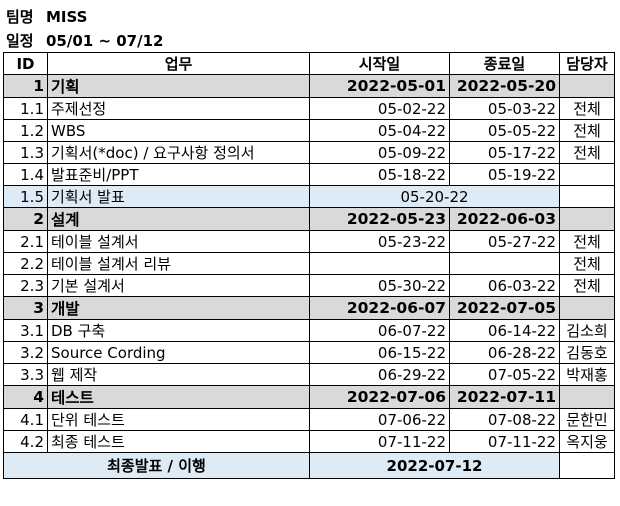  Describe the element at coordinates (25, 397) in the screenshot. I see `row-id: 4` at that location.